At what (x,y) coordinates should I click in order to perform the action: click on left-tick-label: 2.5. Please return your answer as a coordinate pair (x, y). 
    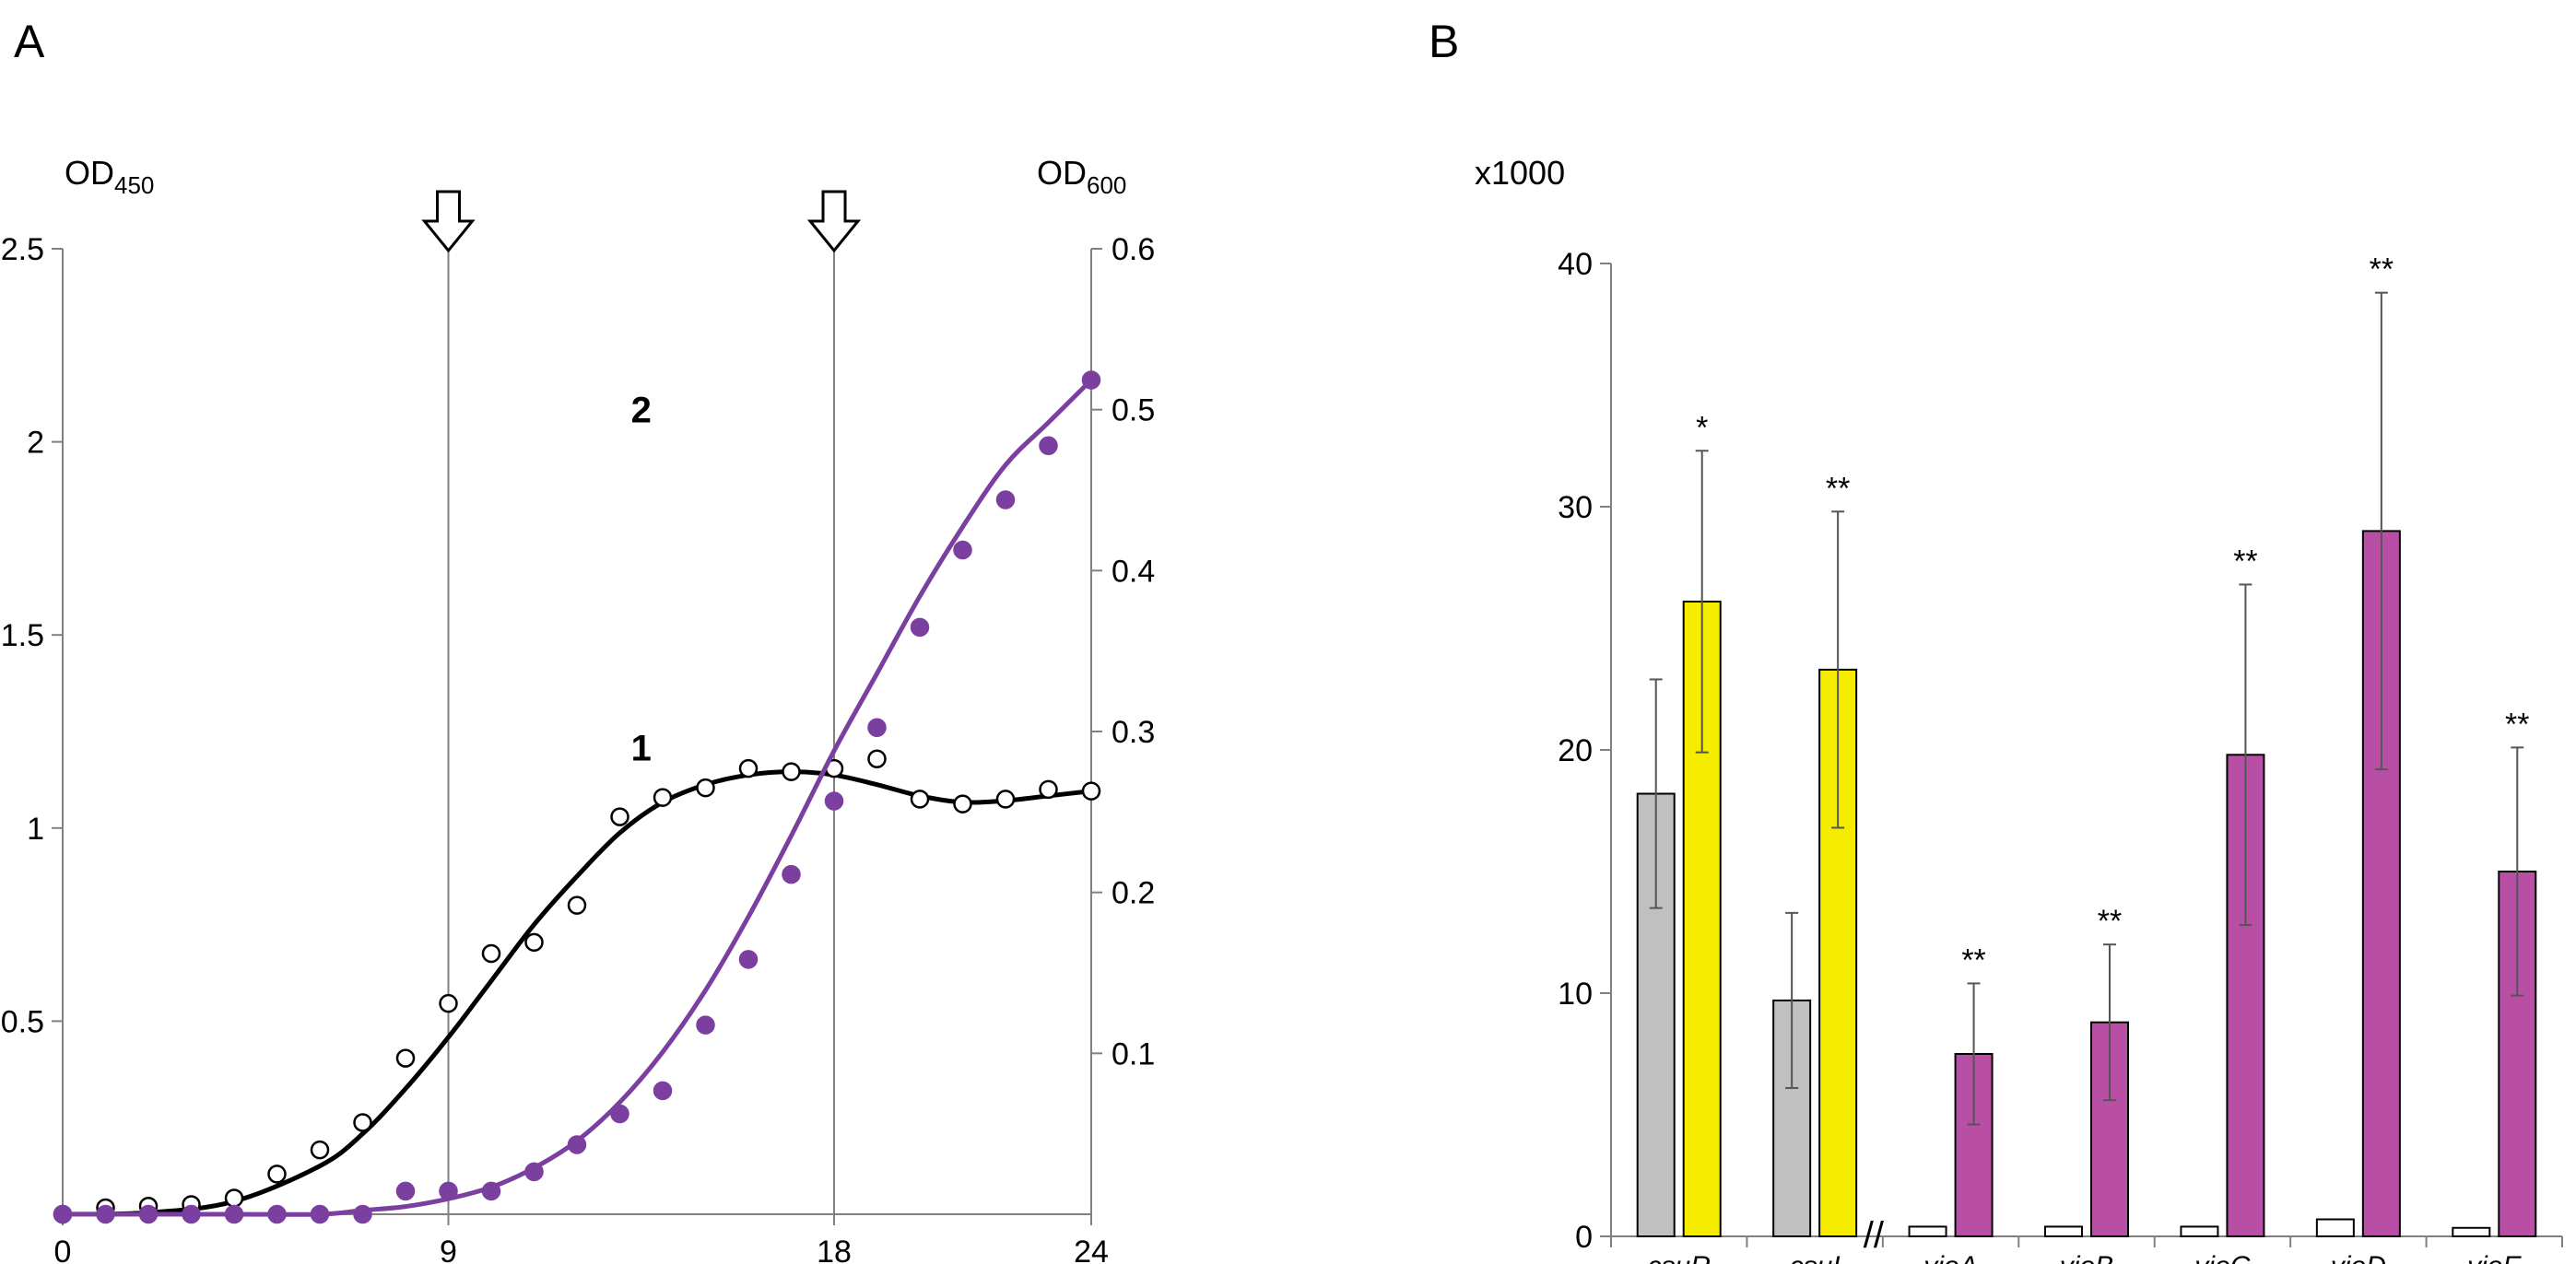
    Looking at the image, I should click on (22, 249).